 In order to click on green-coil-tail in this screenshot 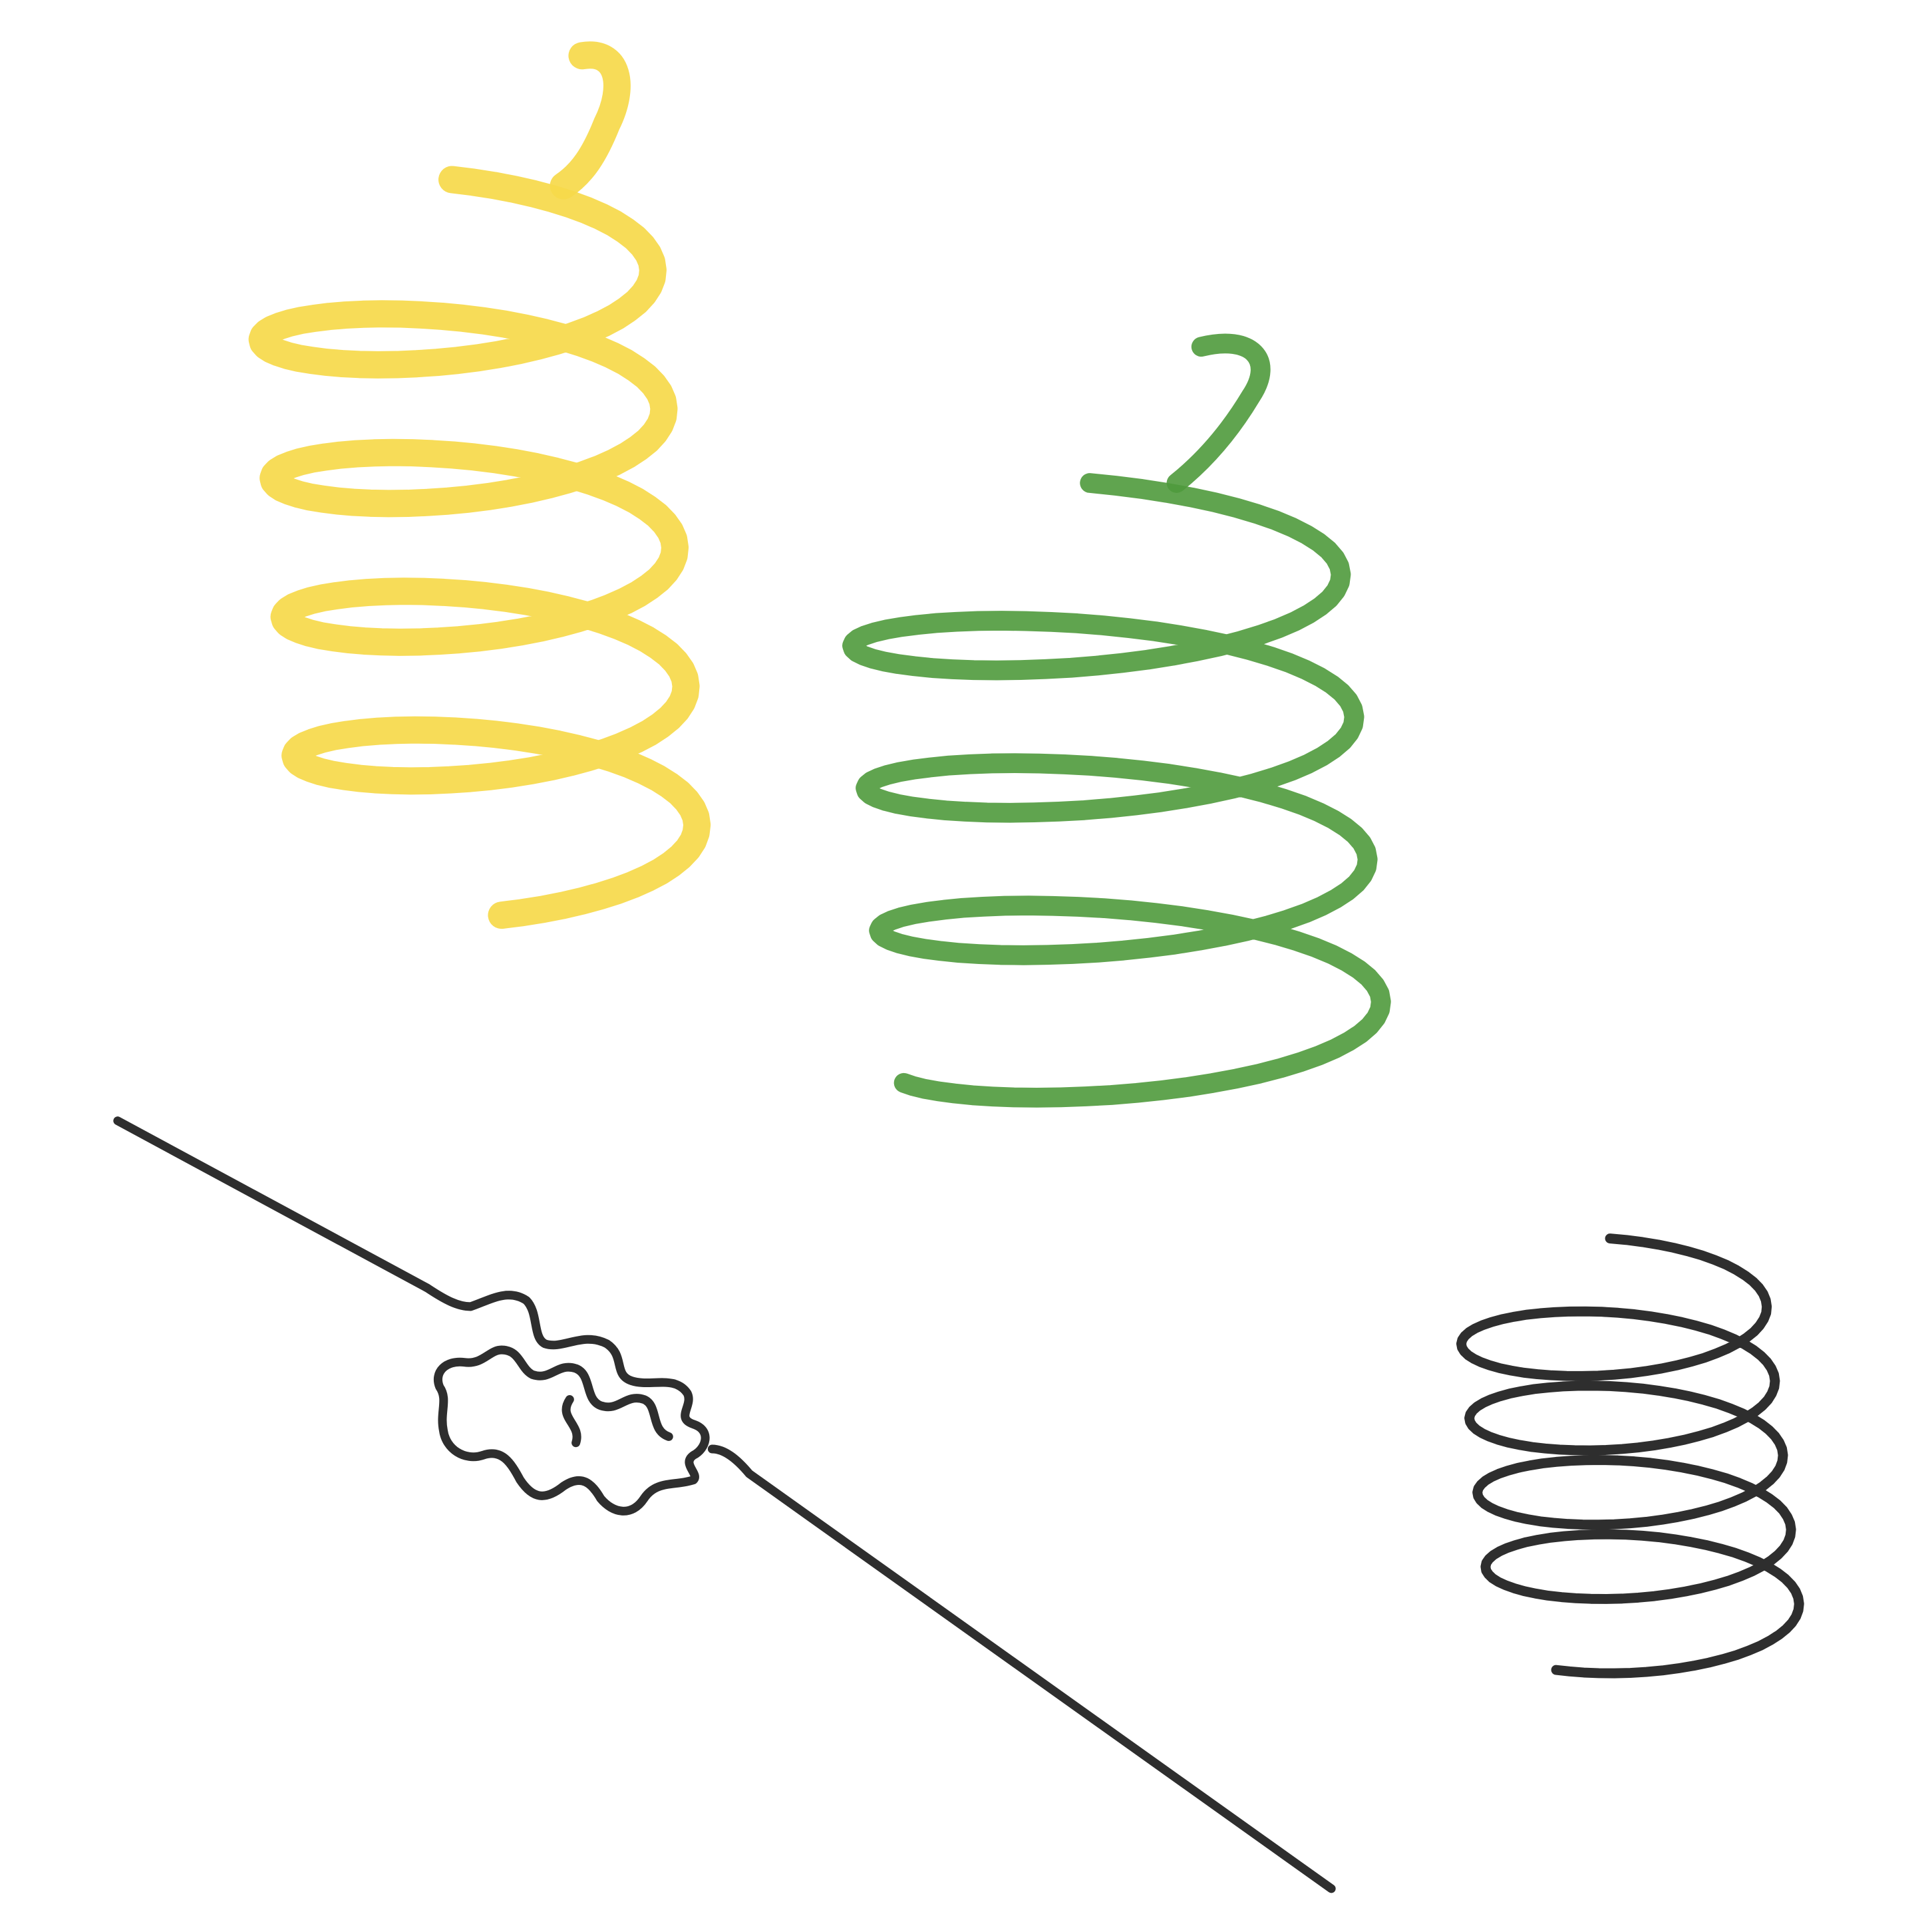, I will do `click(1218, 413)`.